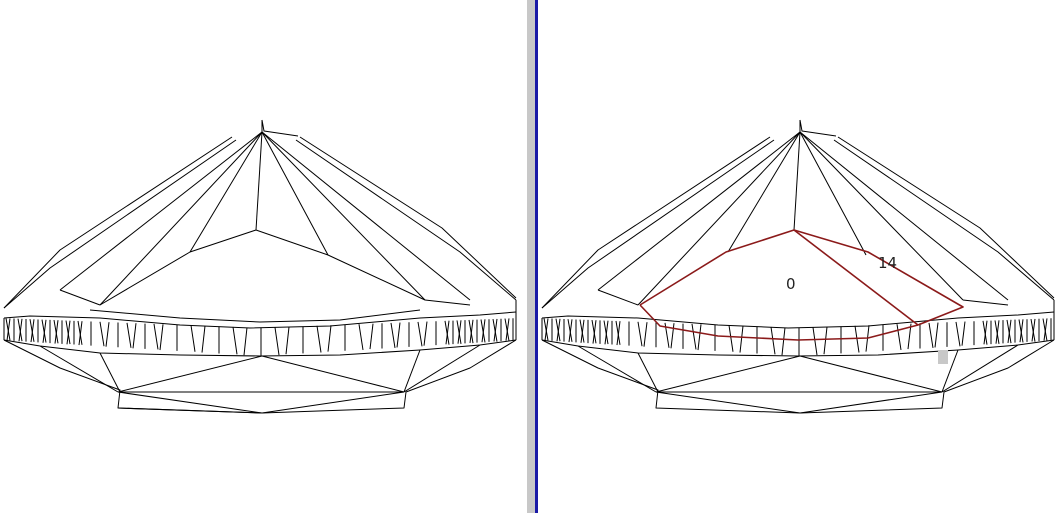 The height and width of the screenshot is (513, 1059). What do you see at coordinates (536, 256) in the screenshot?
I see `splitter-edge` at bounding box center [536, 256].